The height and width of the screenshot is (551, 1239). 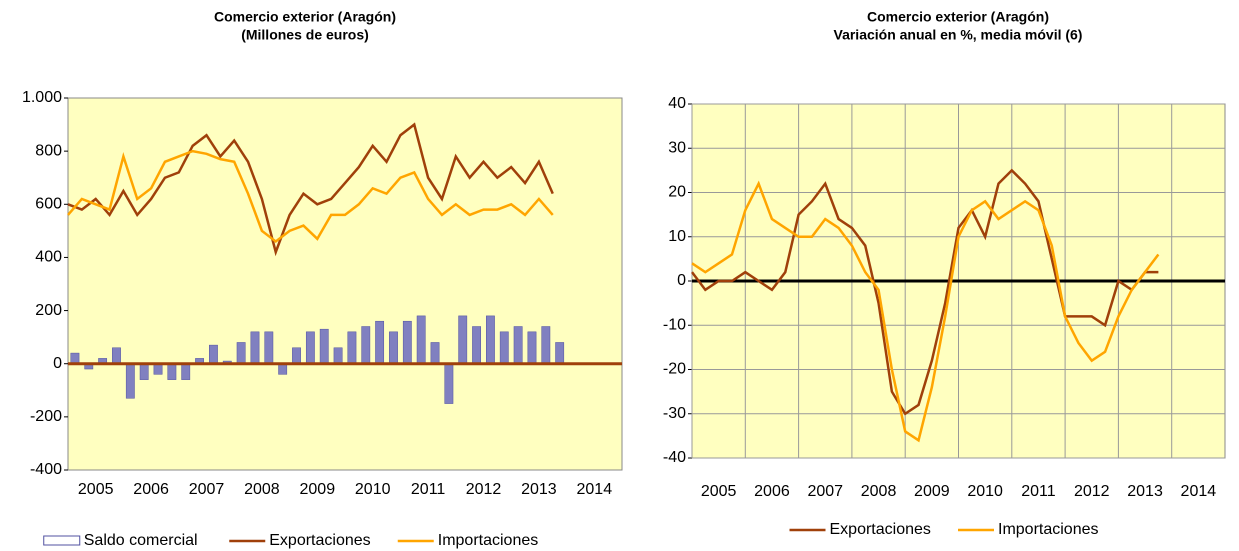 I want to click on legend-swatch, so click(x=62, y=540).